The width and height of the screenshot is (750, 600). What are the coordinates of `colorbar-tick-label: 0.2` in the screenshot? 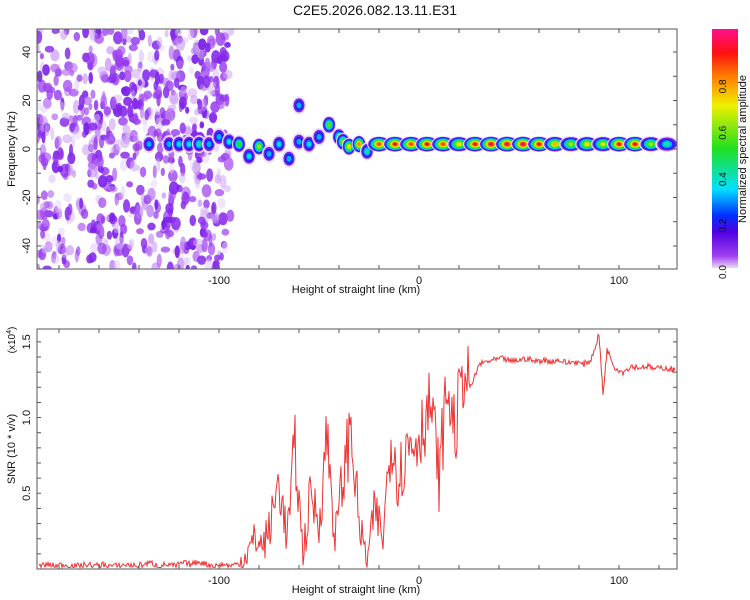 It's located at (723, 225).